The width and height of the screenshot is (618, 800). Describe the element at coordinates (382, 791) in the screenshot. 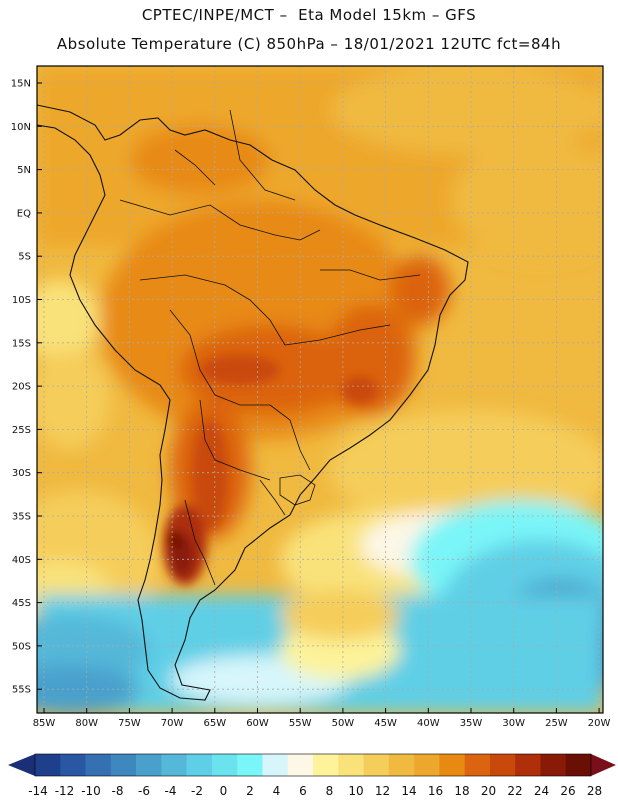

I see `colorbar-label: 12` at that location.